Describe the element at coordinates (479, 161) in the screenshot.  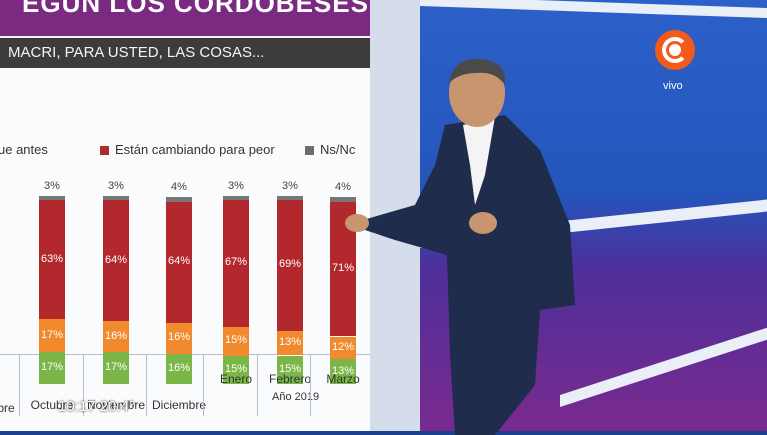
I see `presenter-shirt` at that location.